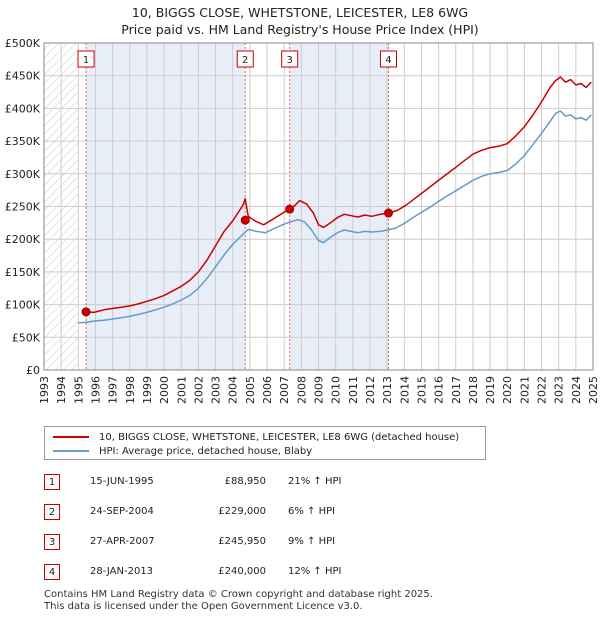 This screenshot has height=620, width=600. I want to click on sale-hpi-change: 21% ↑ HPI, so click(315, 481).